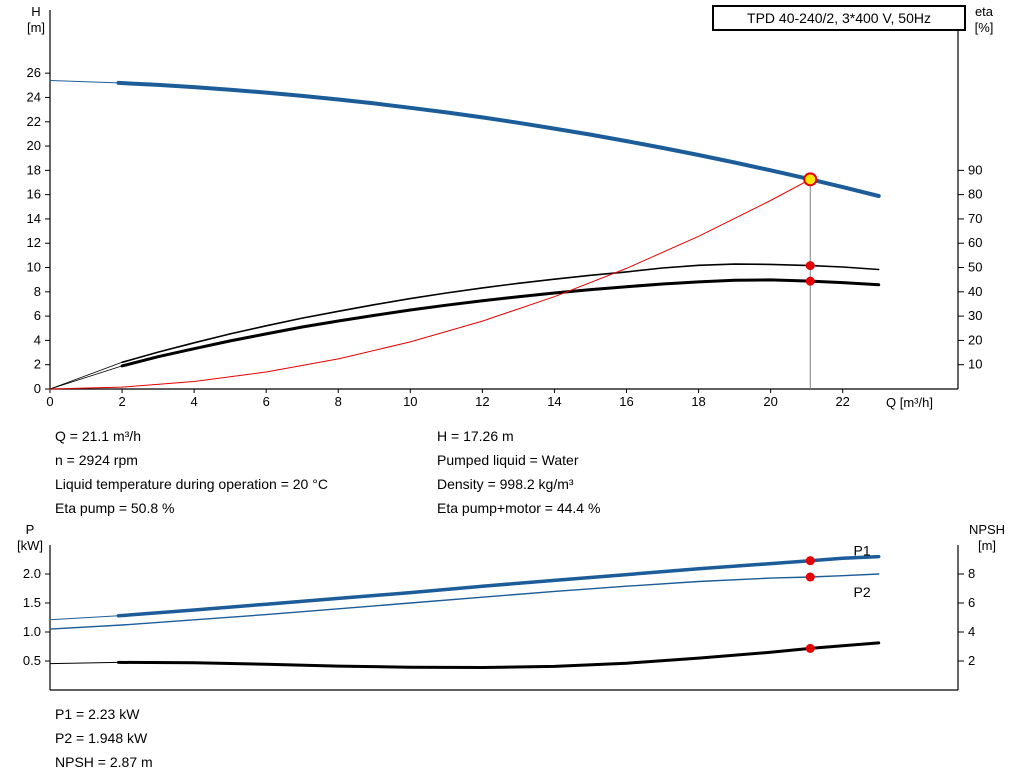  Describe the element at coordinates (862, 550) in the screenshot. I see `annotation-p1: P1` at that location.